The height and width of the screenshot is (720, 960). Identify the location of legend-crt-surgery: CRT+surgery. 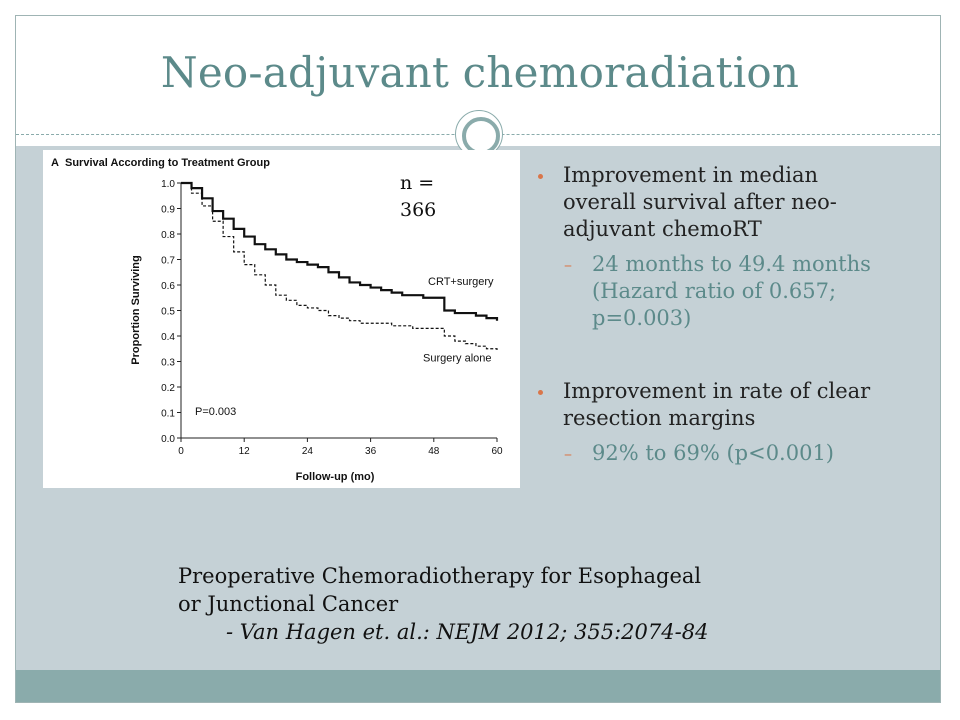
(461, 282).